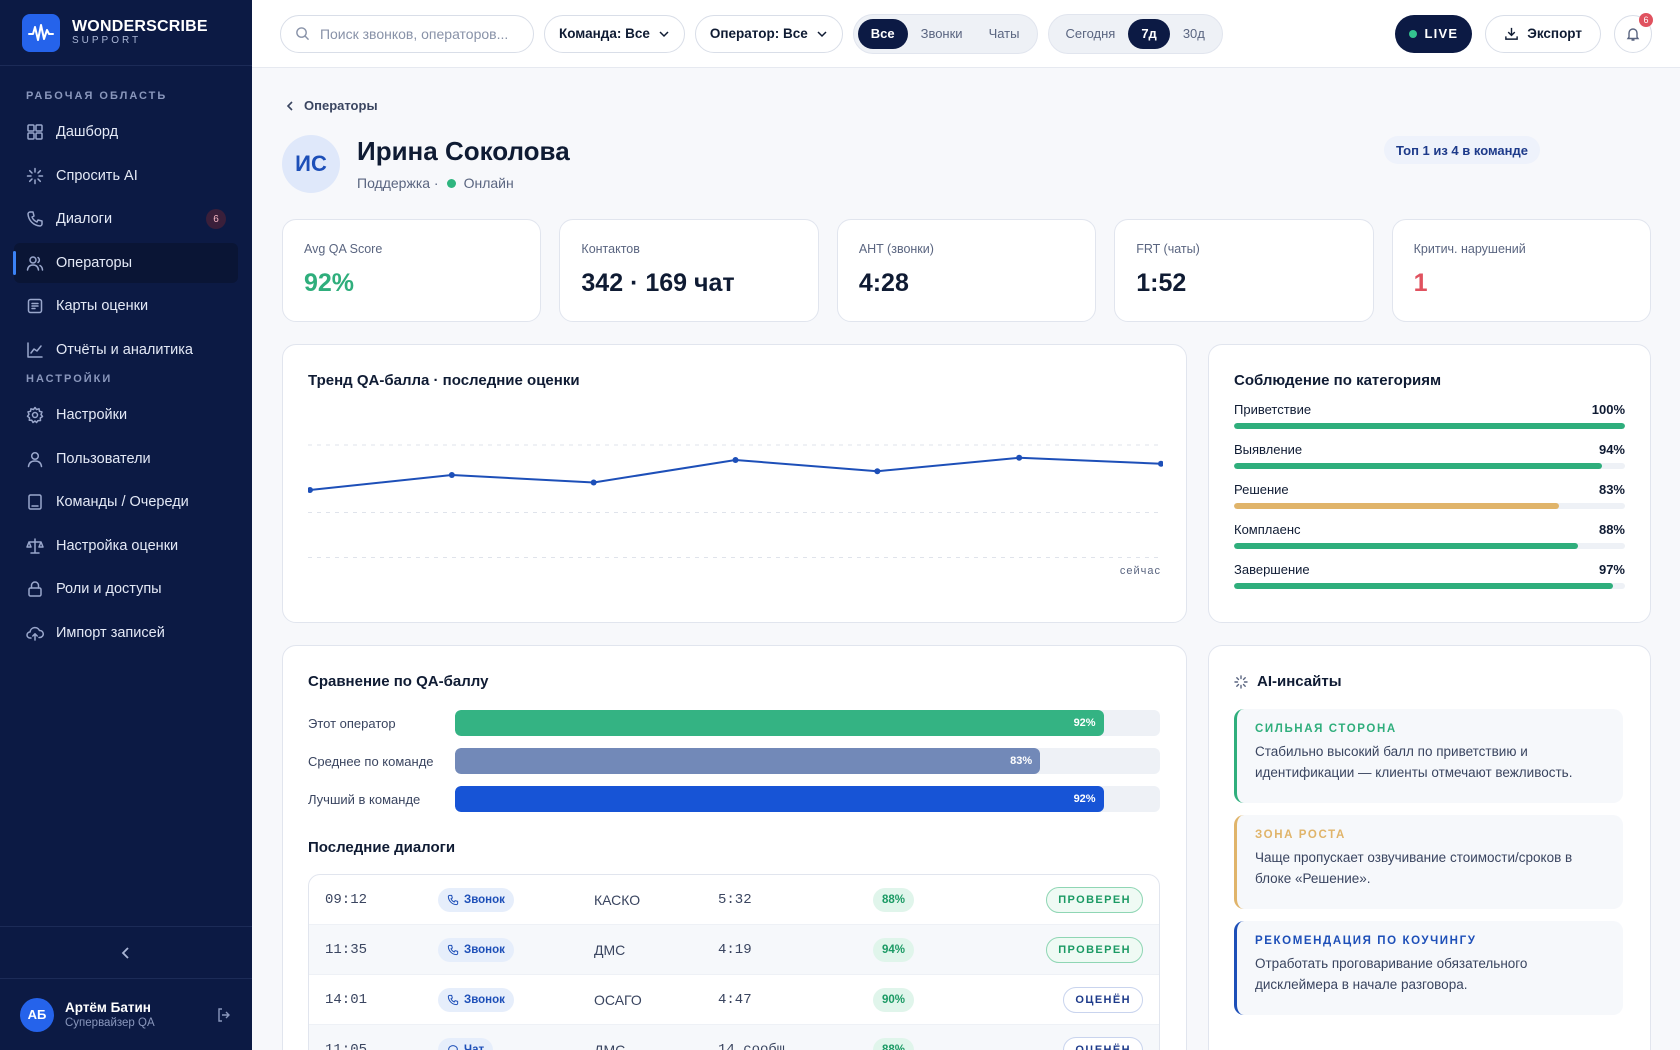  What do you see at coordinates (331, 105) in the screenshot?
I see `breadcrumb-back-link: Операторы` at bounding box center [331, 105].